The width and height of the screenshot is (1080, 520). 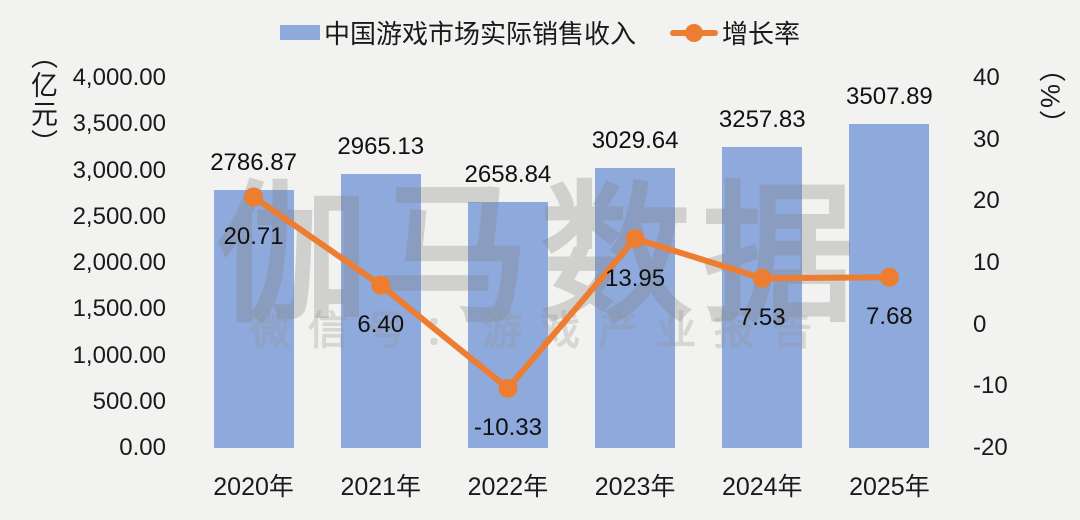 What do you see at coordinates (635, 487) in the screenshot?
I see `x-axis-label: 2023年` at bounding box center [635, 487].